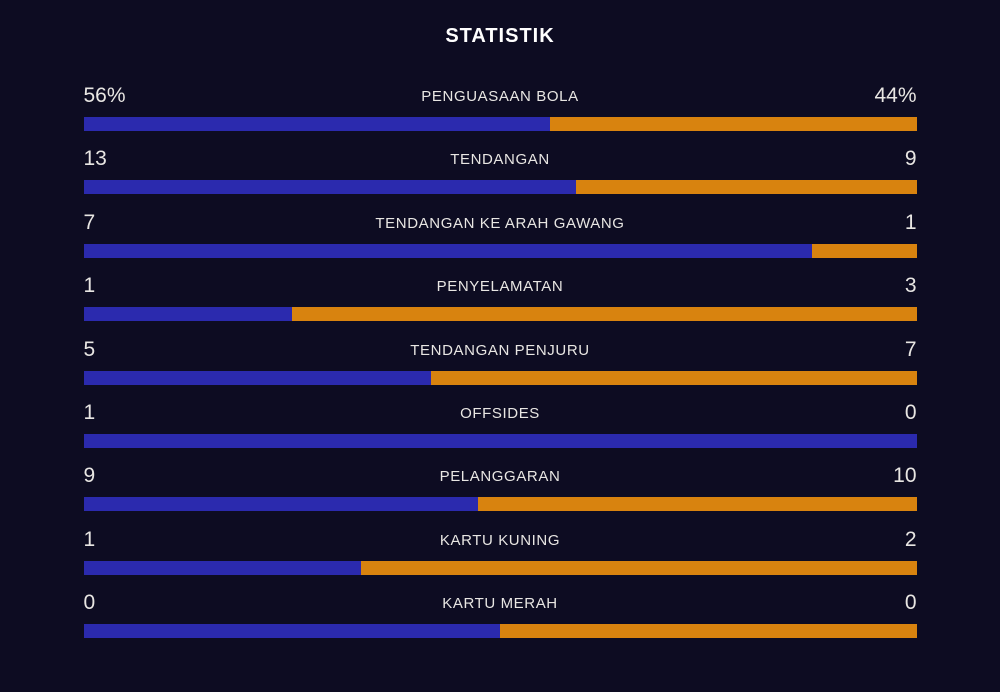 Image resolution: width=1000 pixels, height=692 pixels. I want to click on stat-label: TENDANGAN KE ARAH GAWANG, so click(500, 223).